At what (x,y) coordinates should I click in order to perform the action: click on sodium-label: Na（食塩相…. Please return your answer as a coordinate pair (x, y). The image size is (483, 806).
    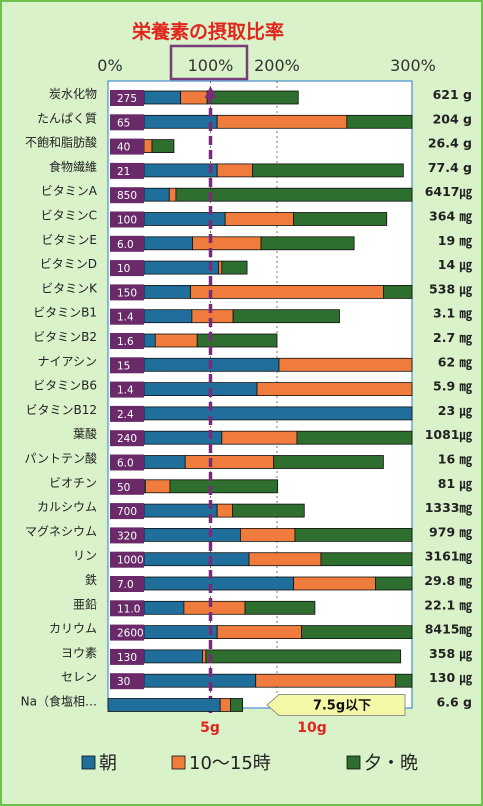
    Looking at the image, I should click on (59, 701).